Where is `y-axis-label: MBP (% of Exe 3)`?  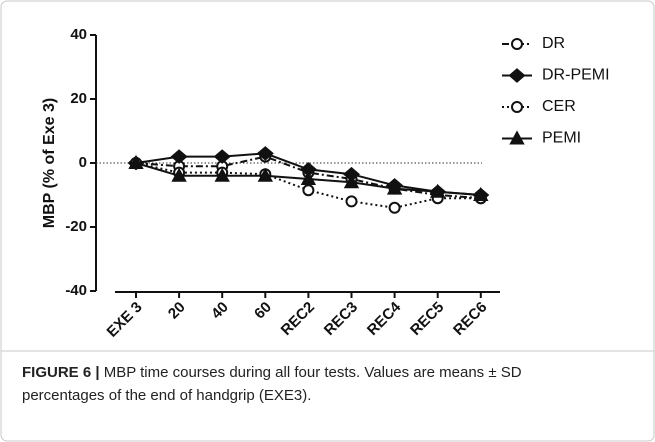
y-axis-label: MBP (% of Exe 3) is located at coordinates (49, 163).